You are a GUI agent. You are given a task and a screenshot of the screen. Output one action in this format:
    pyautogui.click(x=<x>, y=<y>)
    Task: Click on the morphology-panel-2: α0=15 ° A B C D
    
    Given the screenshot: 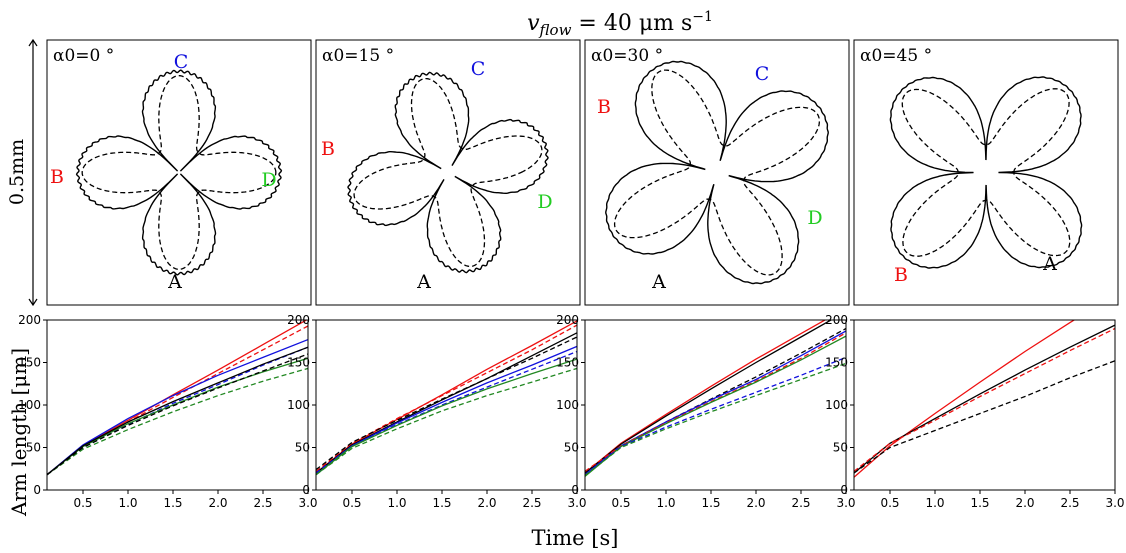 What is the action you would take?
    pyautogui.click(x=448, y=172)
    